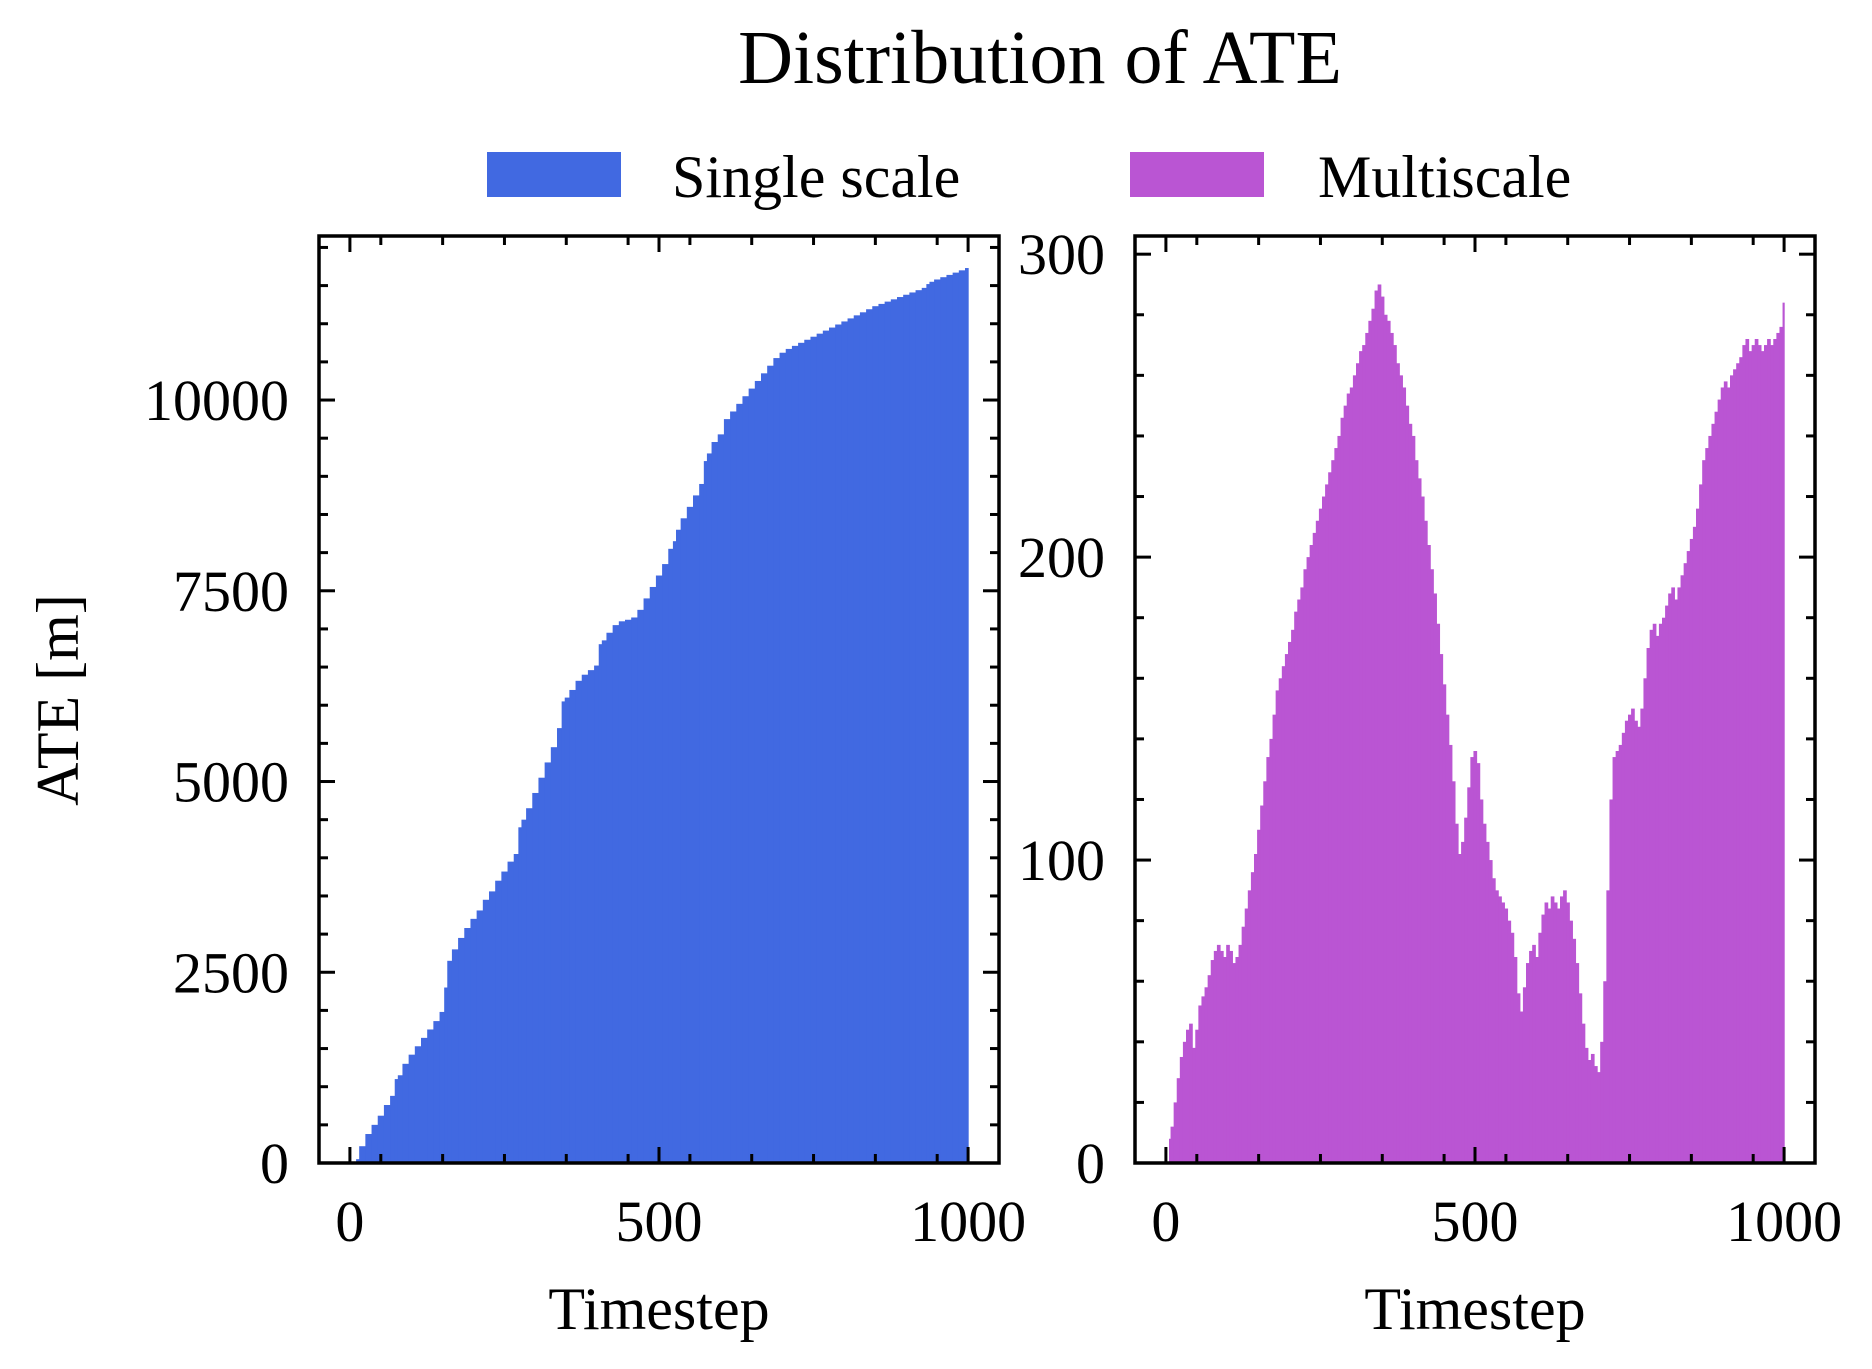 The image size is (1872, 1369). I want to click on x-tick-label: 0, so click(1165, 1221).